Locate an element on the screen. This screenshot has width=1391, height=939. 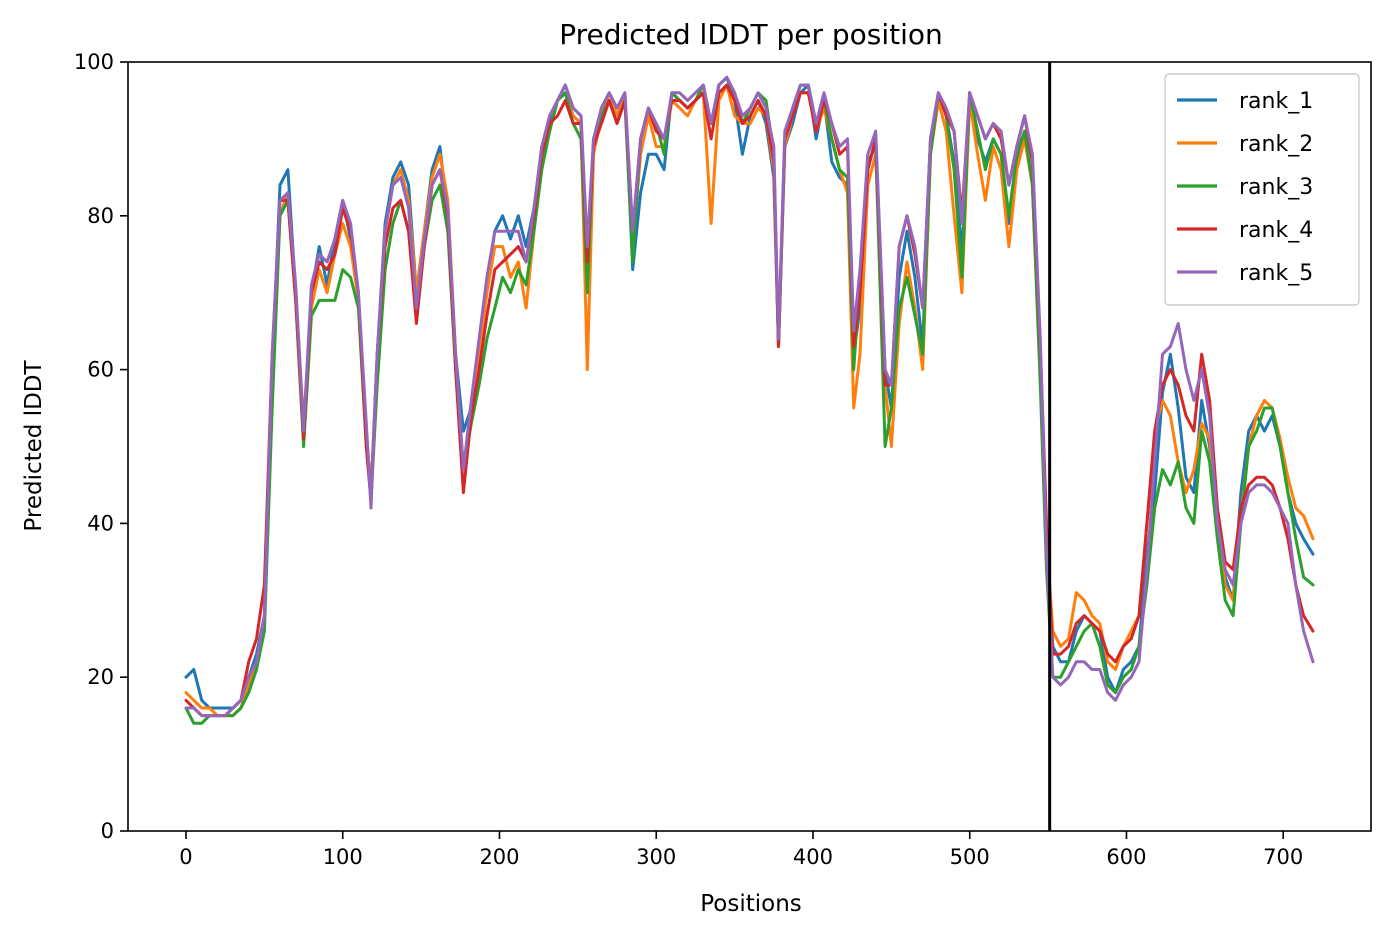
x-tick-label: 500 is located at coordinates (970, 857).